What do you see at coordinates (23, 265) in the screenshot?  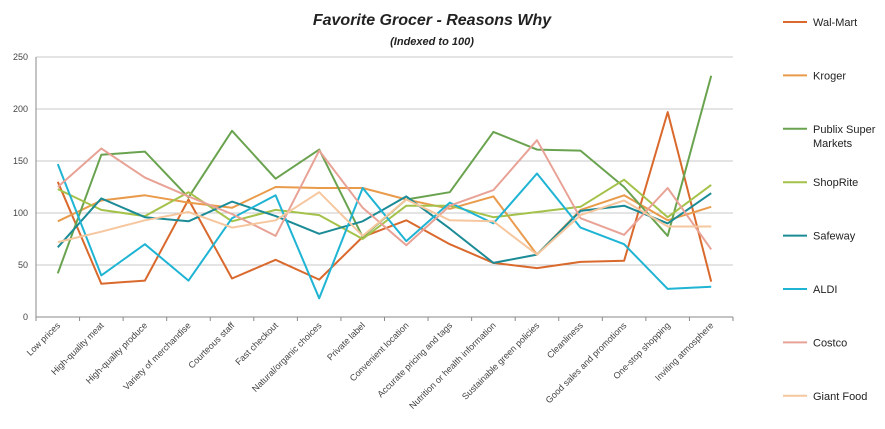 I see `y-tick-label: 50` at bounding box center [23, 265].